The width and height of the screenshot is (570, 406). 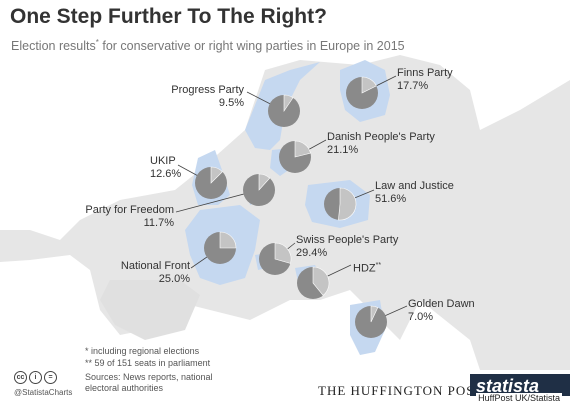 I want to click on label-hdz: HDZ**, so click(x=367, y=267).